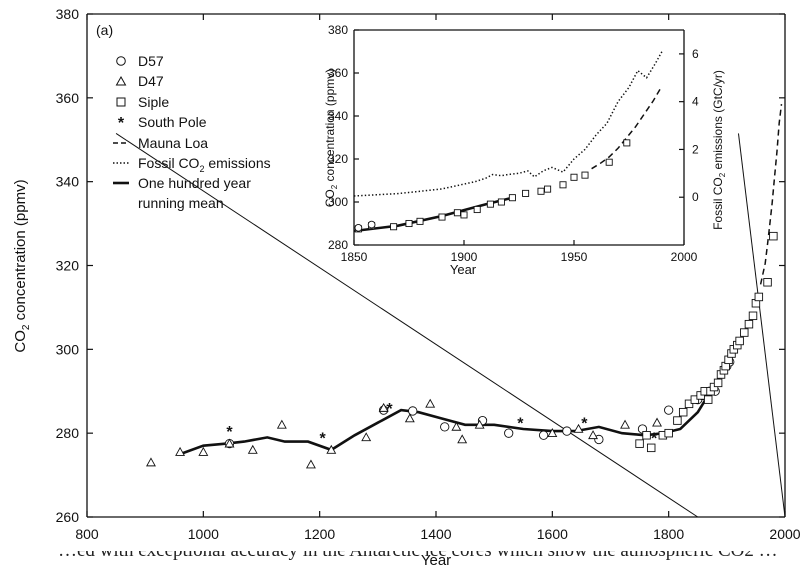 Image resolution: width=800 pixels, height=567 pixels. What do you see at coordinates (338, 30) in the screenshot?
I see `inset-y-tick-label: 380` at bounding box center [338, 30].